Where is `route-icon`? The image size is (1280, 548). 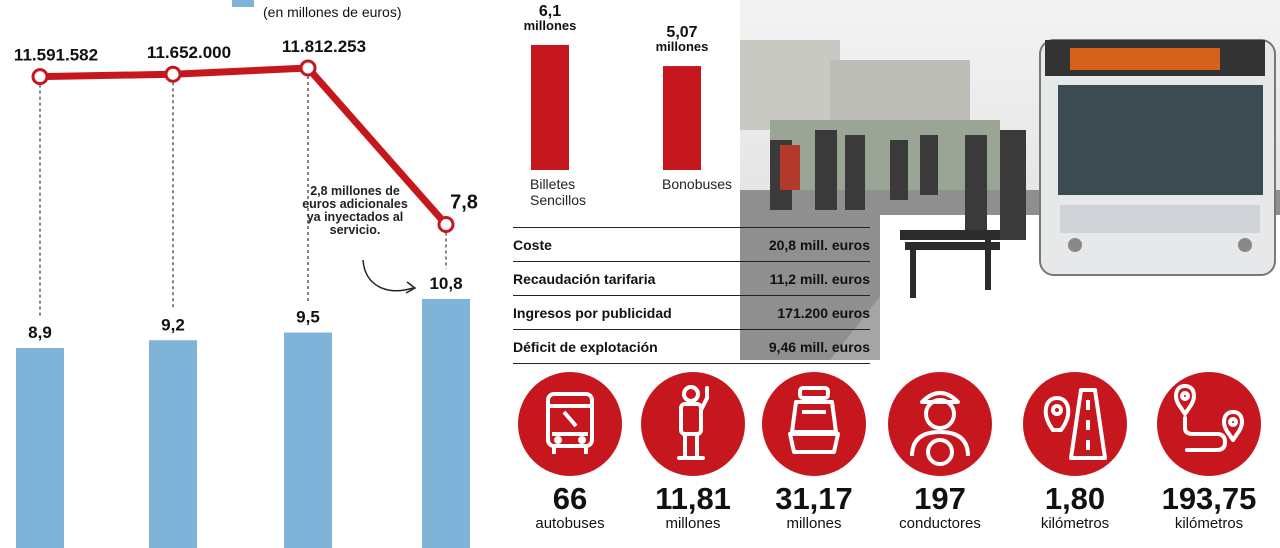 route-icon is located at coordinates (1209, 418).